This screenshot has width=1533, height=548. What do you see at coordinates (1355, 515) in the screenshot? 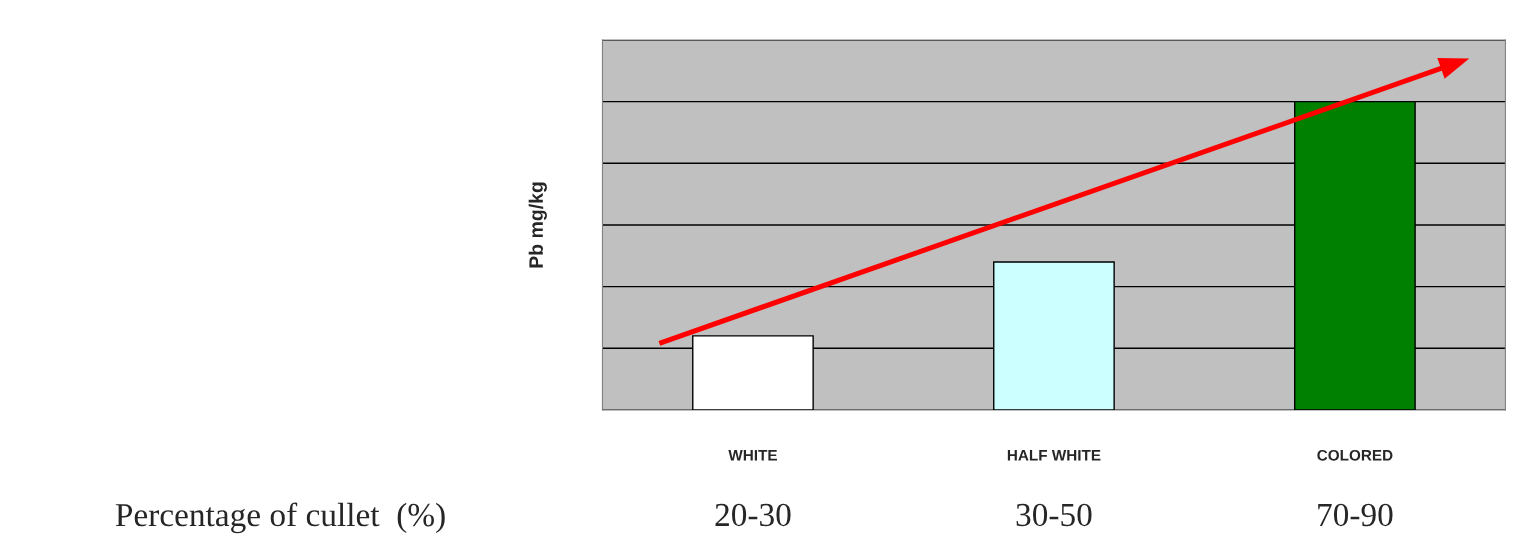
I see `text: 70-90` at bounding box center [1355, 515].